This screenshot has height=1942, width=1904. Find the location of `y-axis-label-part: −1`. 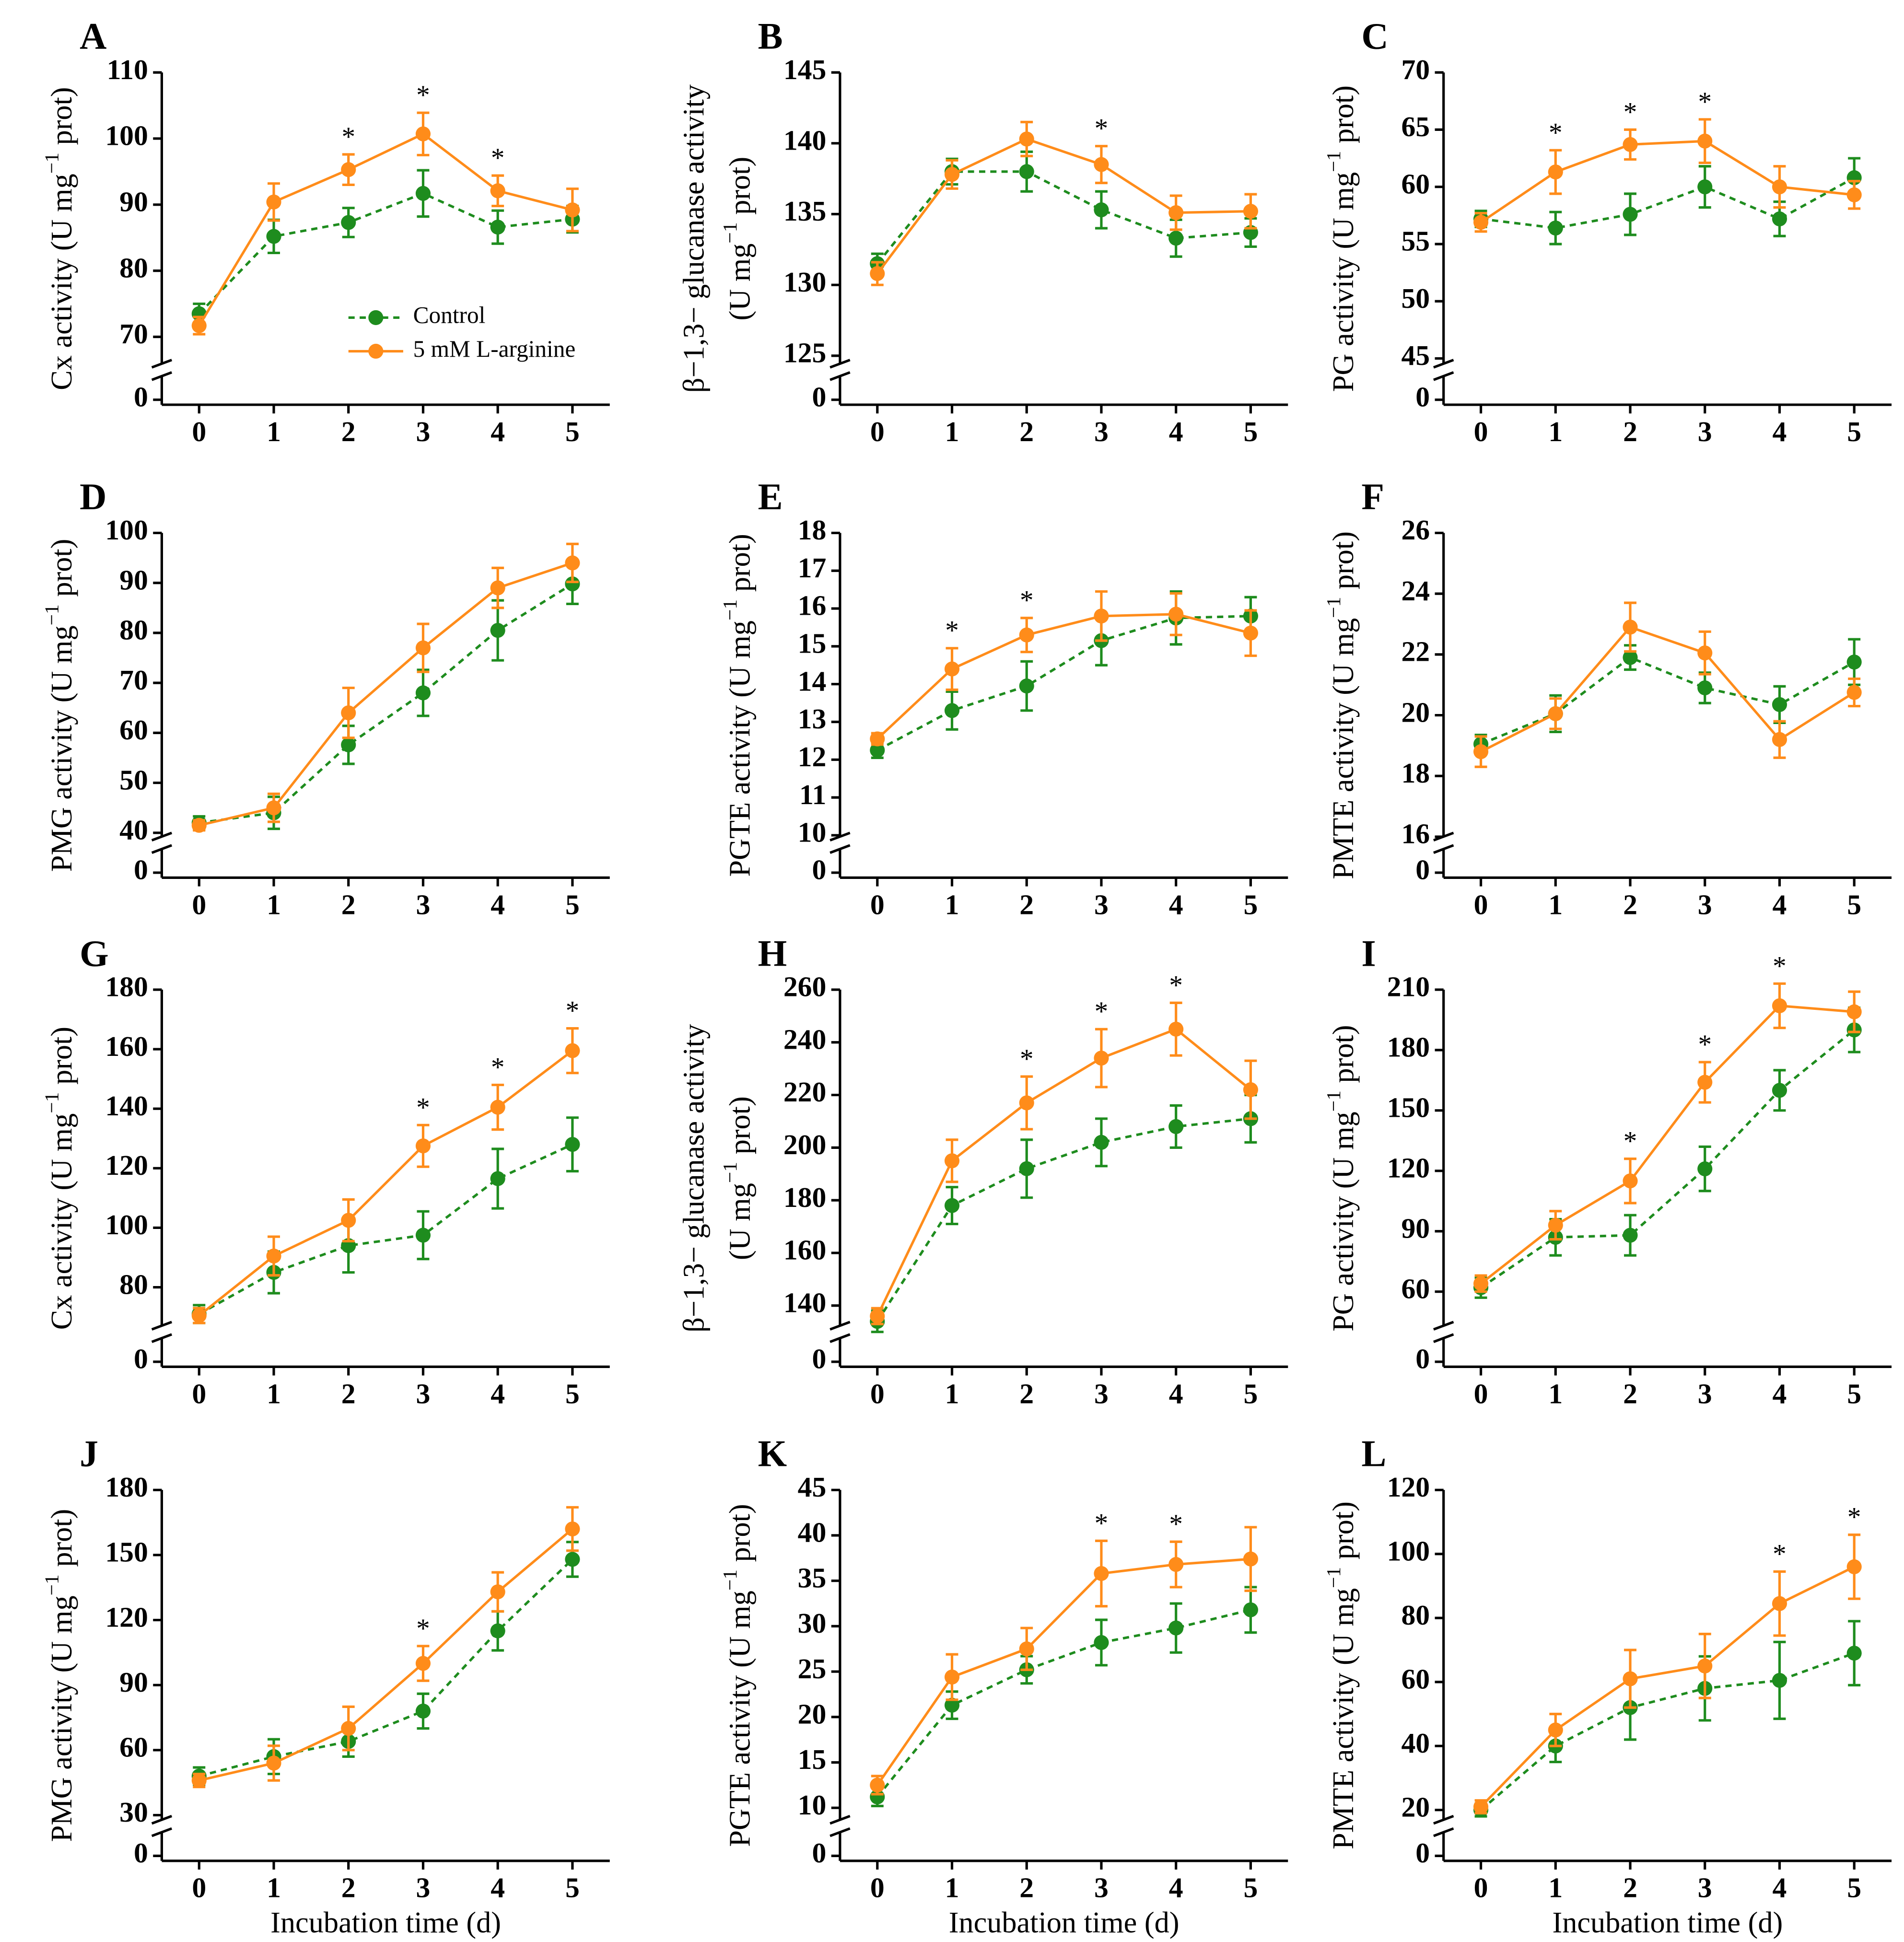

y-axis-label-part: −1 is located at coordinates (51, 163).